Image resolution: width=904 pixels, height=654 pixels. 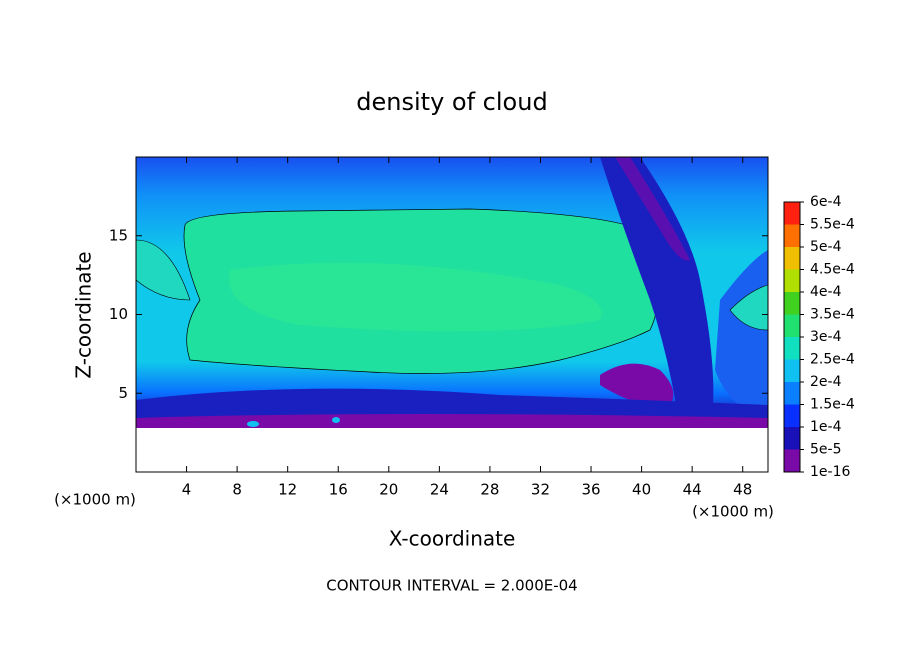 I want to click on colorbar-label: 4.5e-4, so click(x=832, y=270).